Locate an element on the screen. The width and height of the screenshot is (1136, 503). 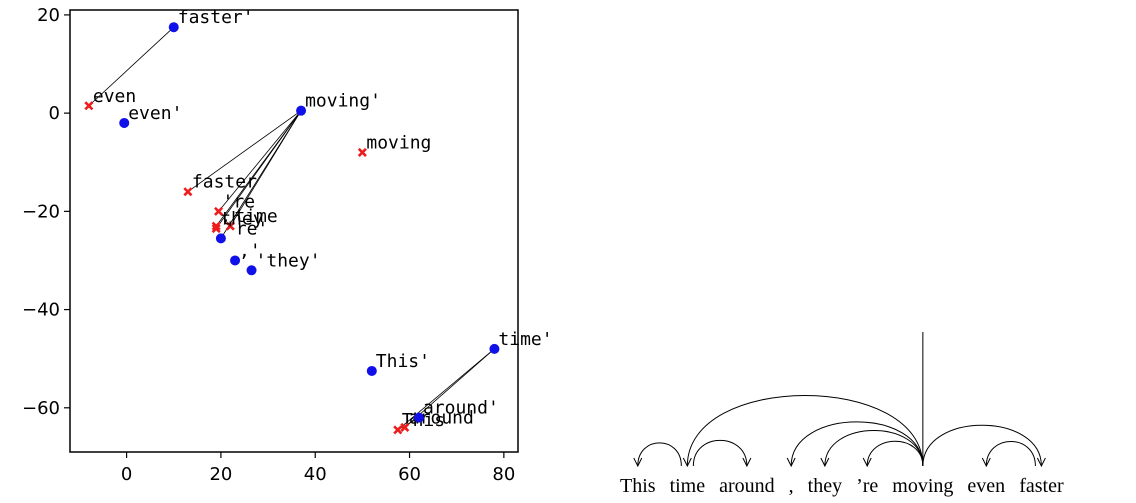
point-label: This is located at coordinates (423, 420).